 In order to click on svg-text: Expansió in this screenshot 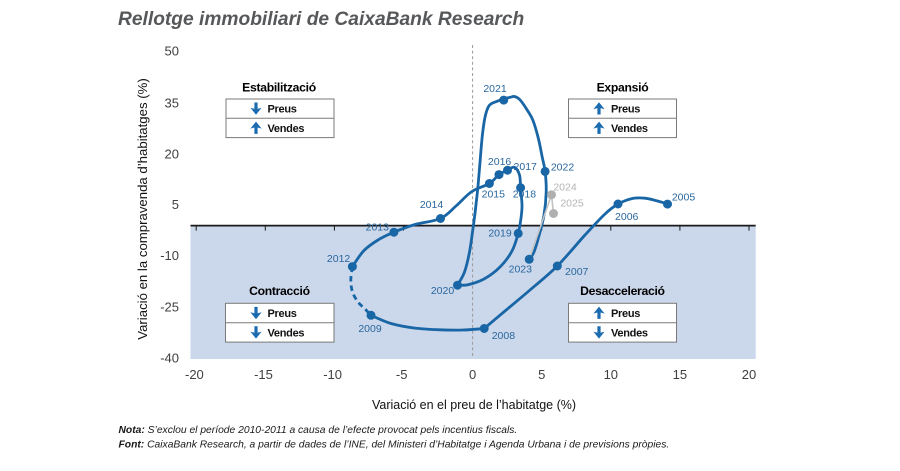, I will do `click(623, 88)`.